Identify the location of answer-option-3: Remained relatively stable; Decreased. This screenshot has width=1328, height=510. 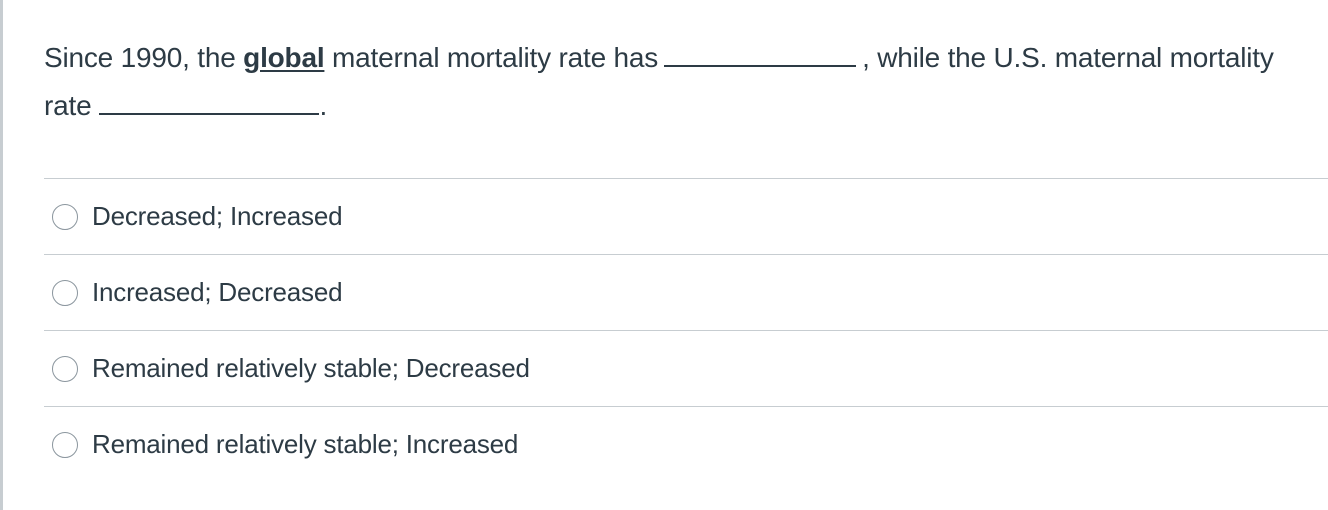
(686, 368).